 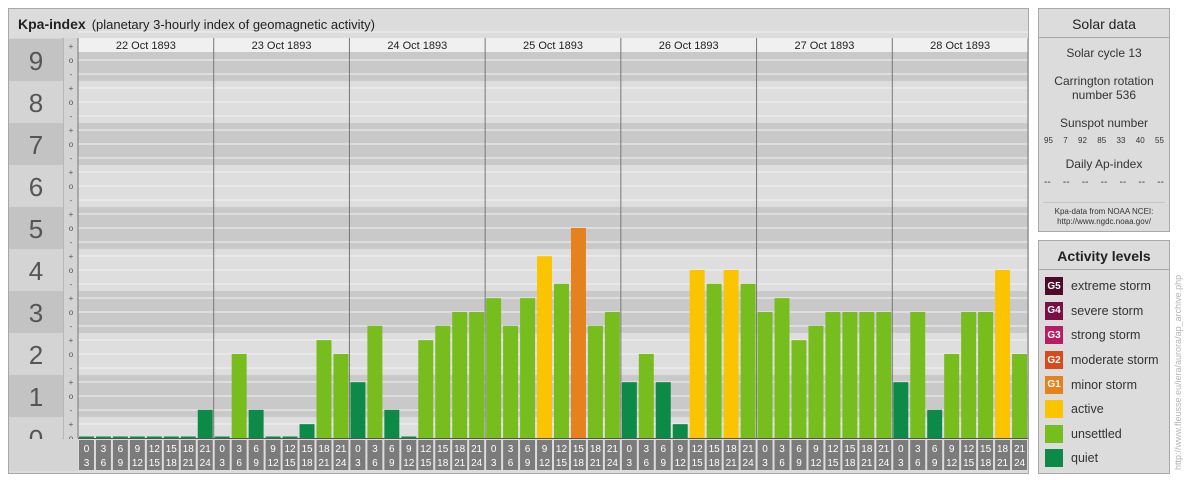 What do you see at coordinates (1140, 140) in the screenshot?
I see `sunspot-value-6: 40` at bounding box center [1140, 140].